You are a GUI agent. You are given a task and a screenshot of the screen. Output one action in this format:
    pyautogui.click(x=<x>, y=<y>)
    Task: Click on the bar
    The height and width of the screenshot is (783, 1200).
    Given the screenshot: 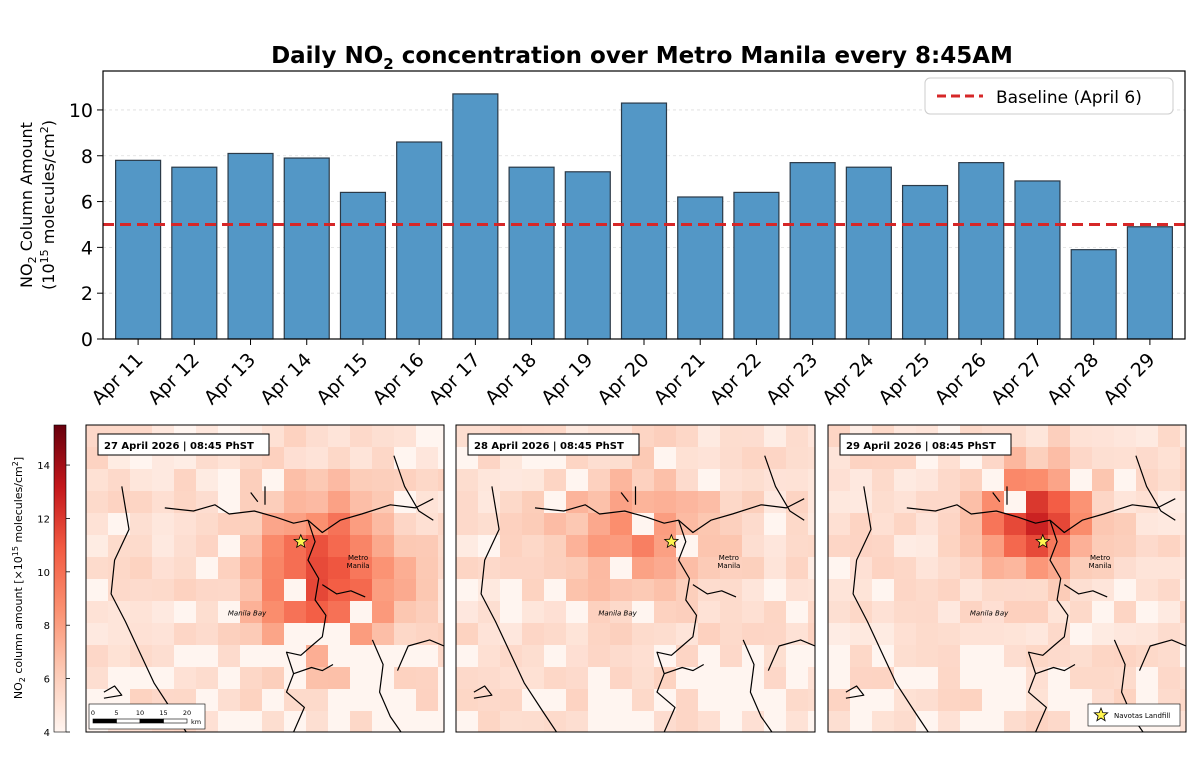 What is the action you would take?
    pyautogui.click(x=587, y=255)
    